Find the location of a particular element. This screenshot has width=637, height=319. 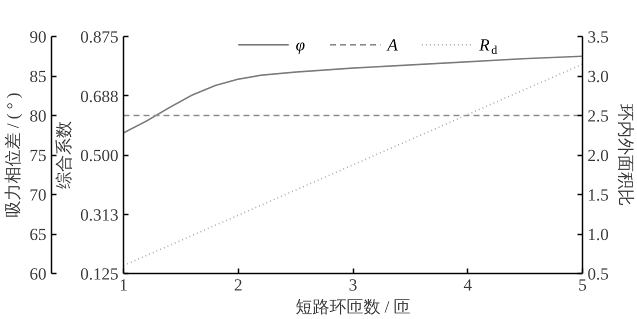

y2-tick-label: 2.5 is located at coordinates (598, 116).